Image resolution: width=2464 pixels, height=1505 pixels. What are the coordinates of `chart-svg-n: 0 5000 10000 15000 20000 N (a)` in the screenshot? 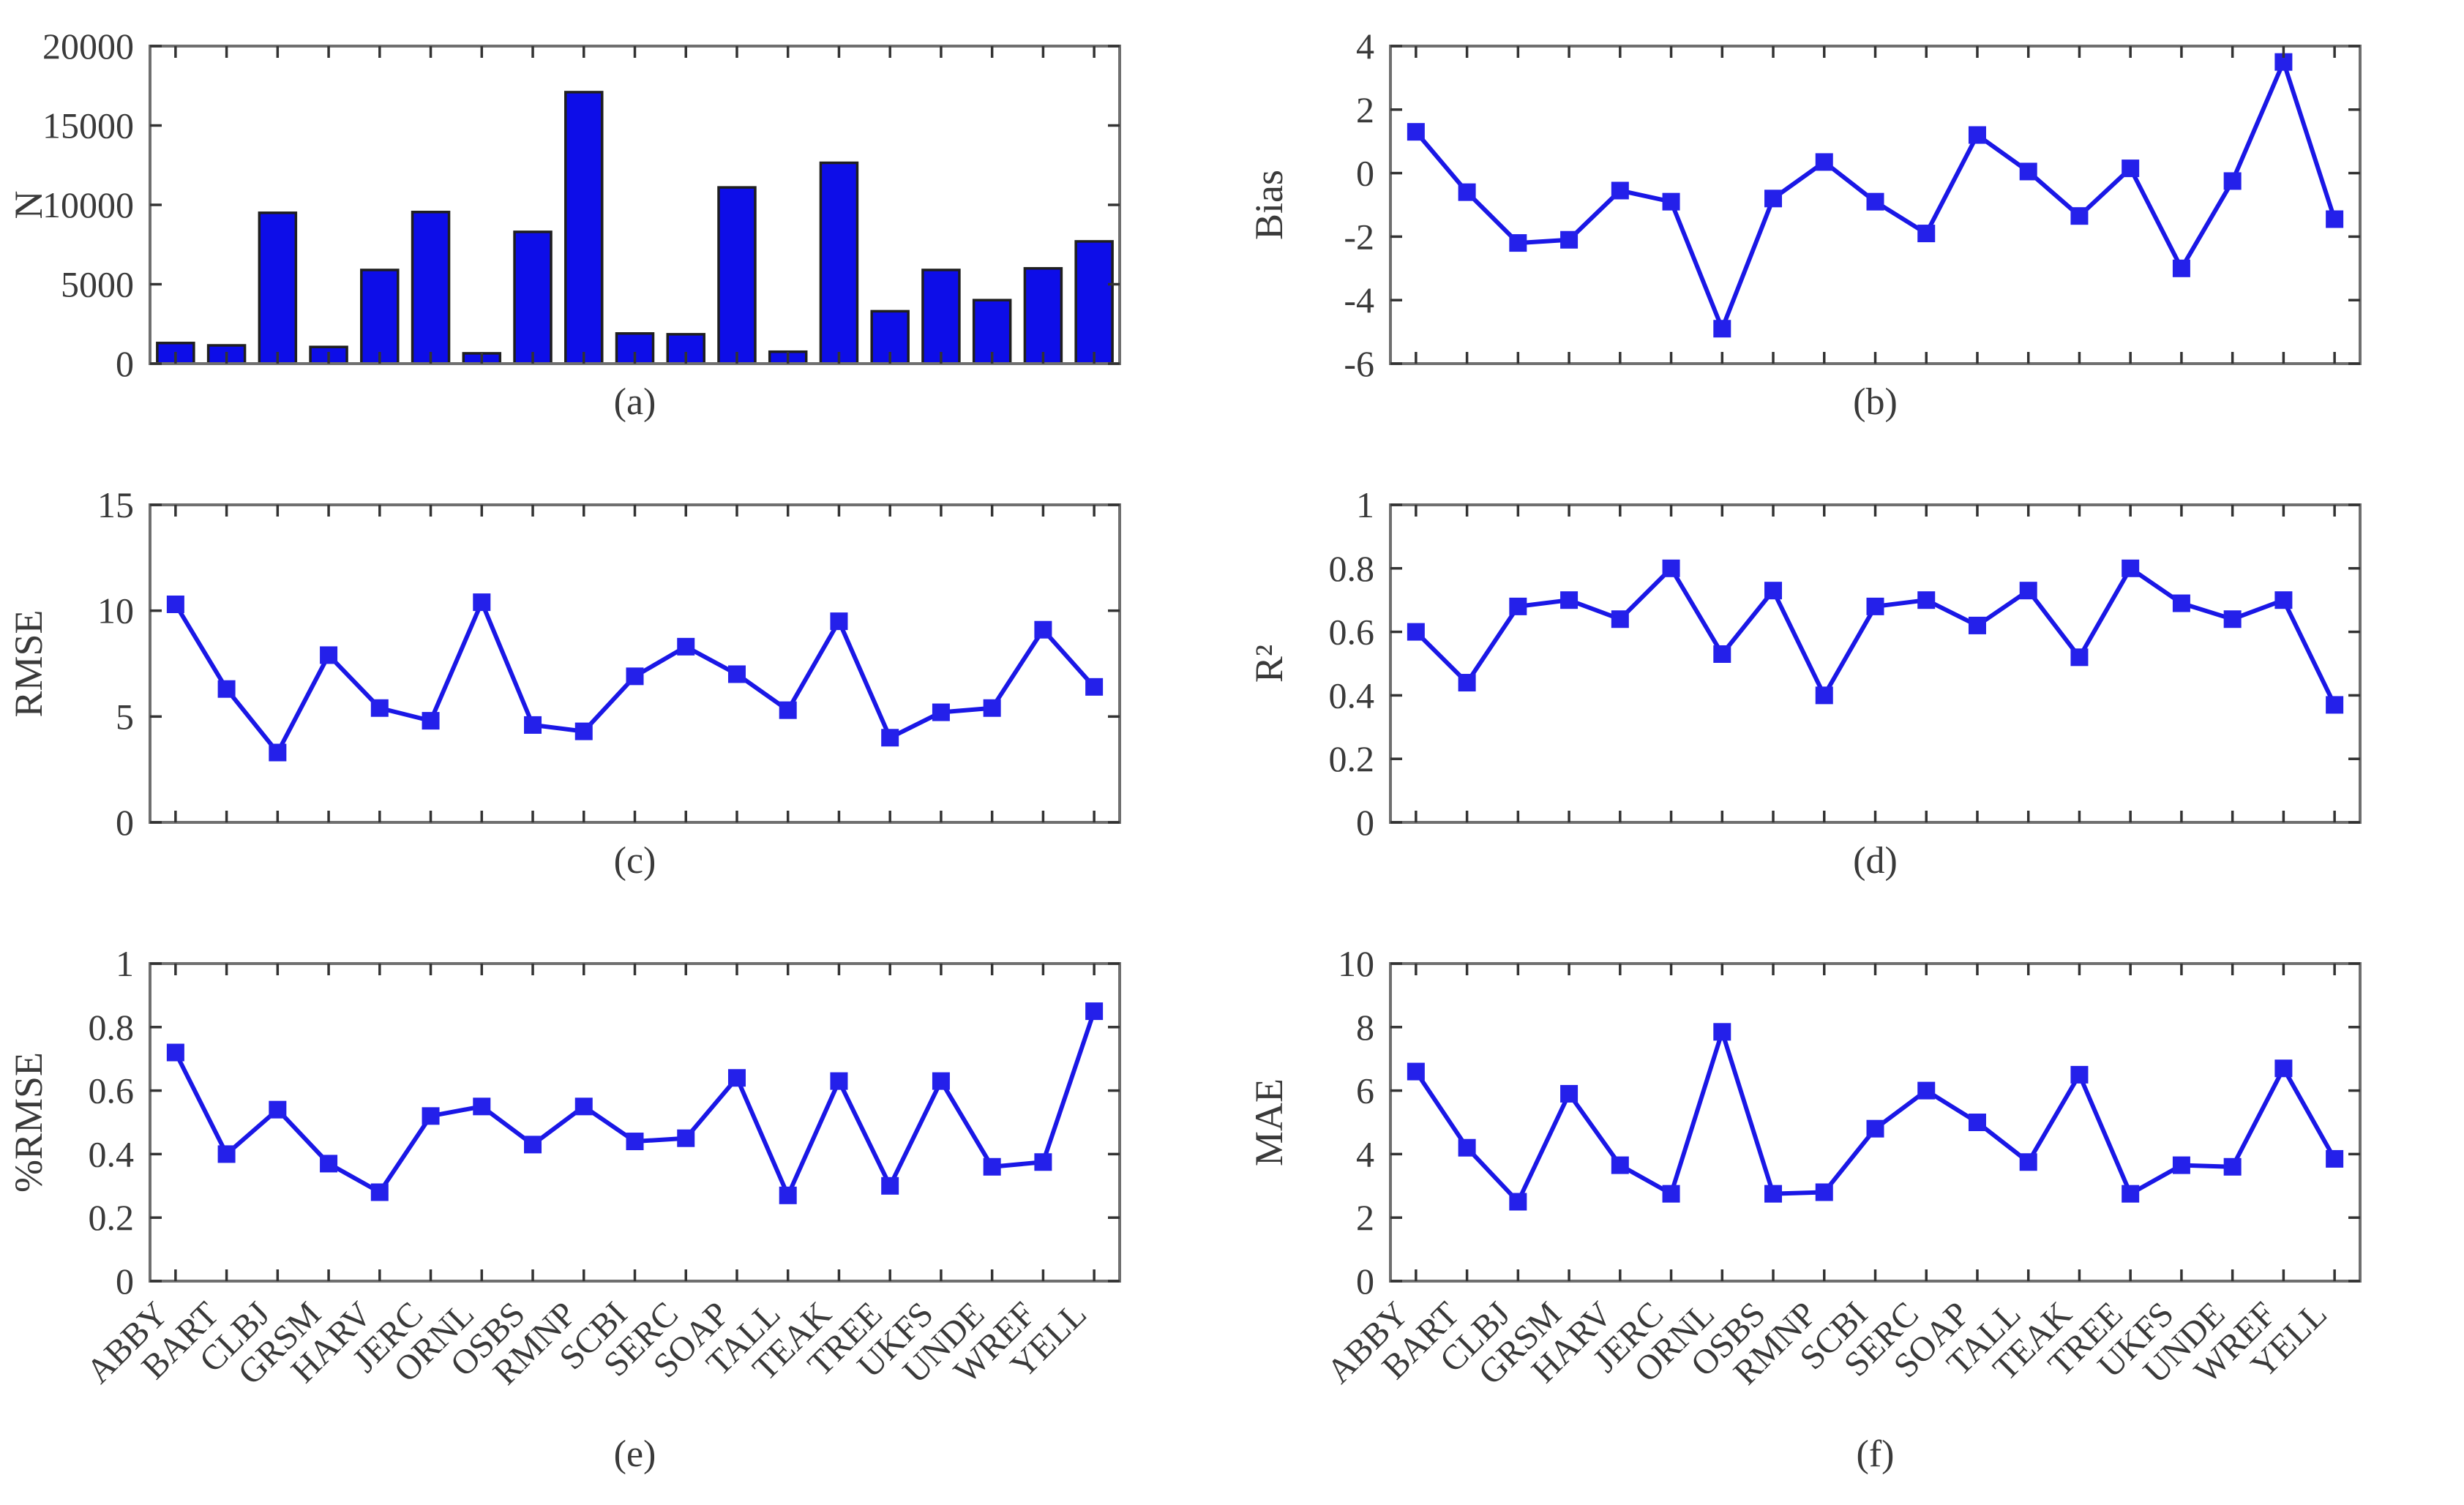 It's located at (564, 224).